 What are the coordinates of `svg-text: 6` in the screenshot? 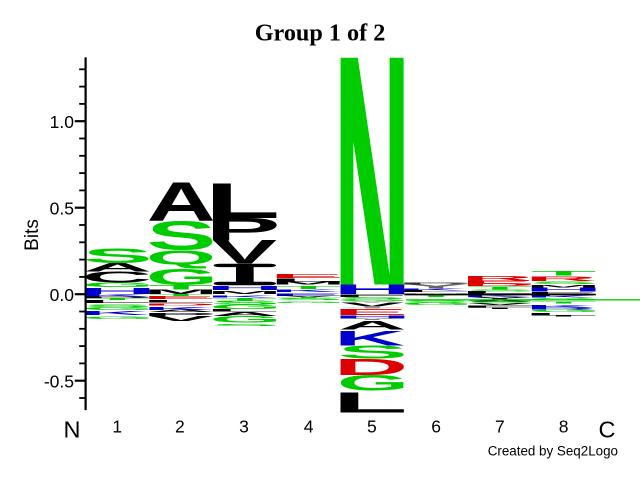 It's located at (436, 426).